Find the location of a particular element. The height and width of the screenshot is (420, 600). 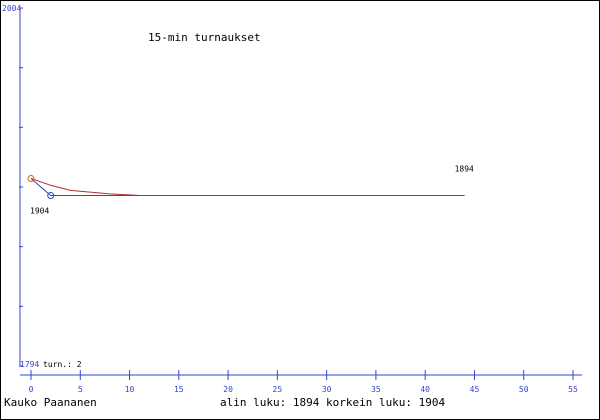

x-tick-label: 30 is located at coordinates (327, 389).